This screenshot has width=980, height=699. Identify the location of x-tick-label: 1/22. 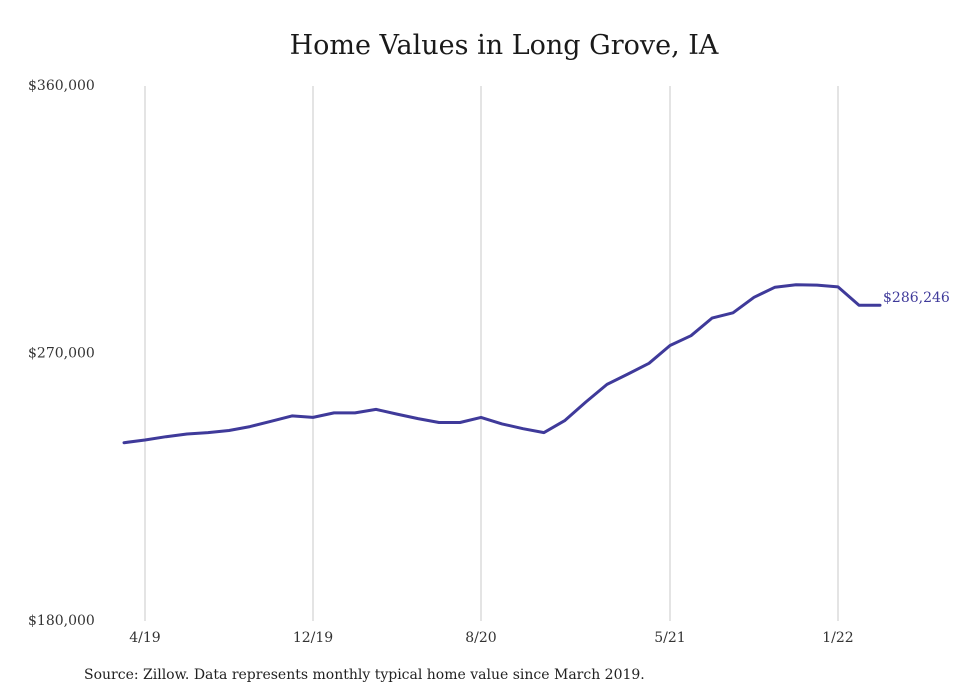
(837, 638).